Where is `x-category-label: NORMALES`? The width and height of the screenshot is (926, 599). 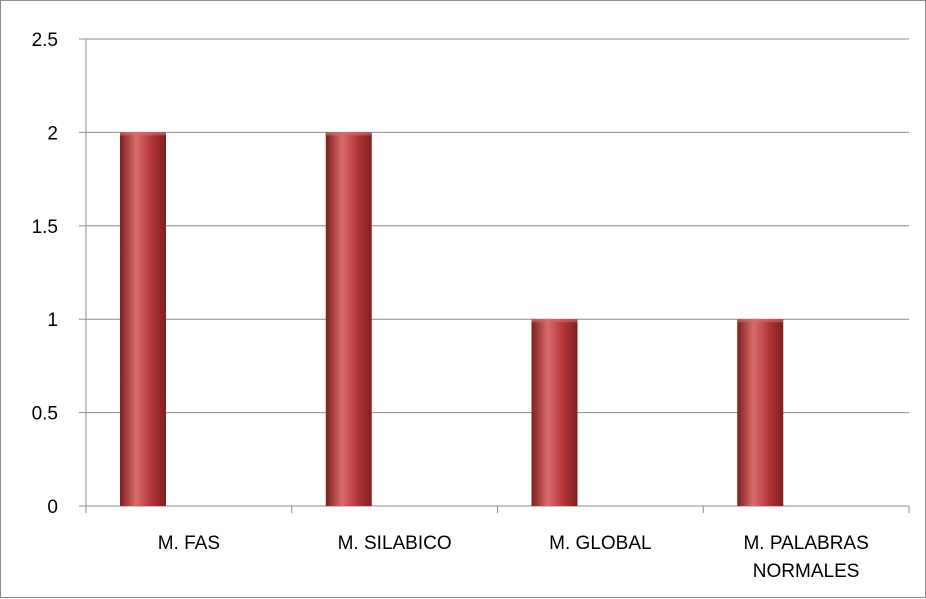
x-category-label: NORMALES is located at coordinates (806, 571).